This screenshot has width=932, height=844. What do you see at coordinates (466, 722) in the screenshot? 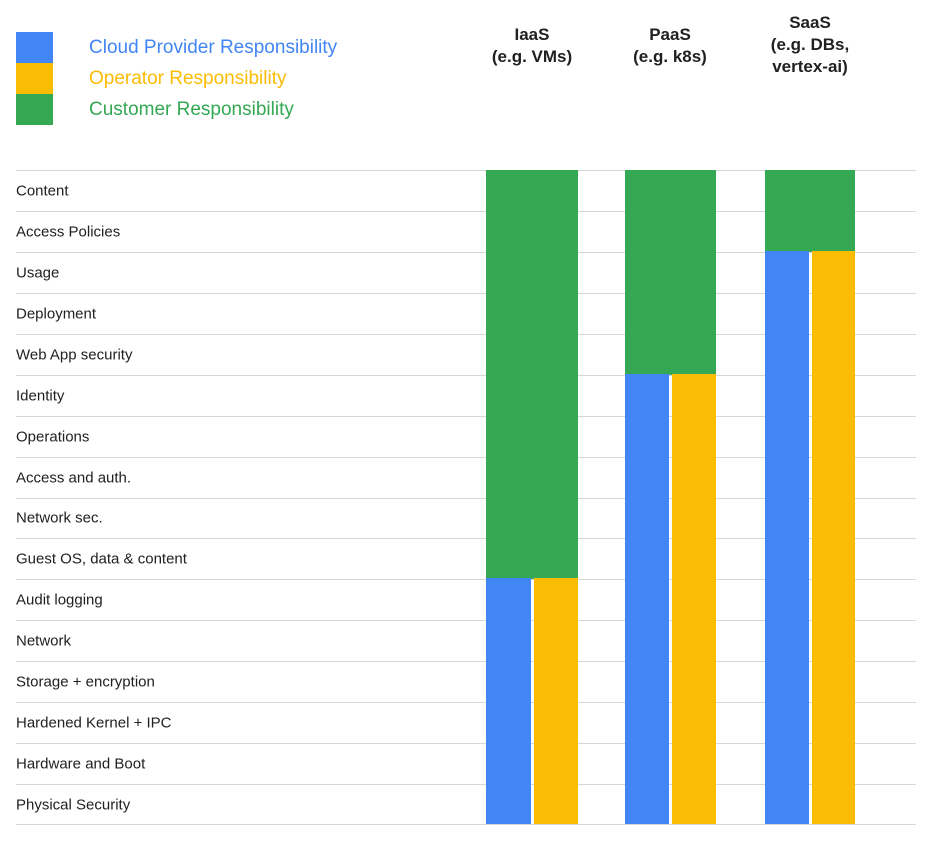
I see `chart-row: Hardened Kernel + IPC` at bounding box center [466, 722].